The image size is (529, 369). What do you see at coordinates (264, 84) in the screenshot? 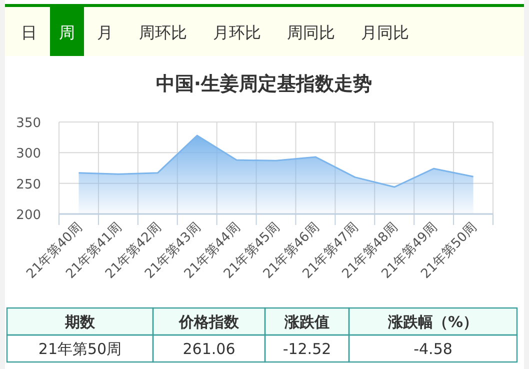
I see `chart-title: 中国·生姜周定基指数走势` at bounding box center [264, 84].